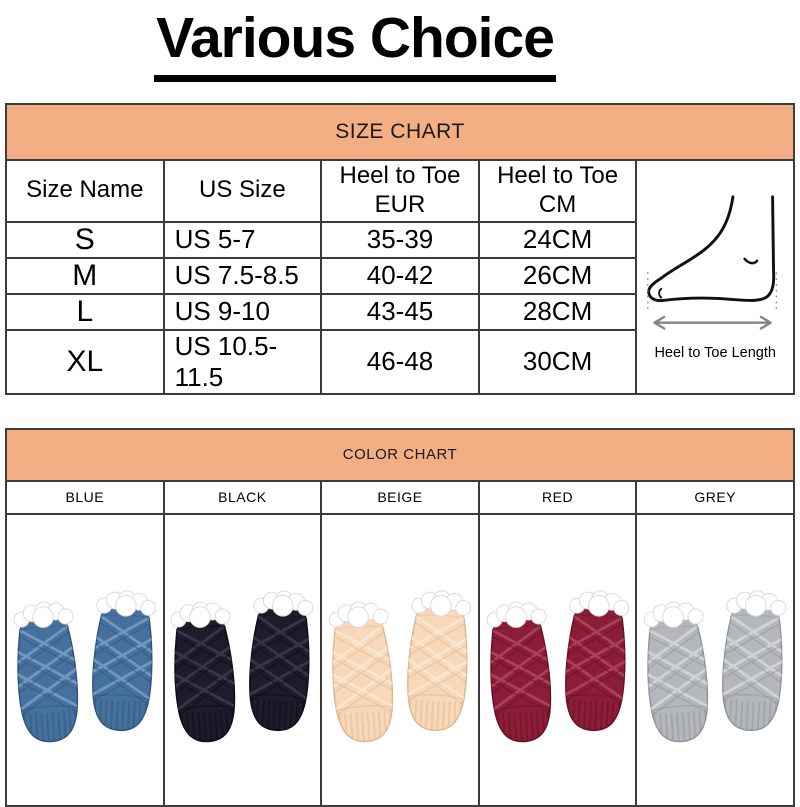  I want to click on foot-measure-diagram-cell: Heel to Toe Length, so click(715, 276).